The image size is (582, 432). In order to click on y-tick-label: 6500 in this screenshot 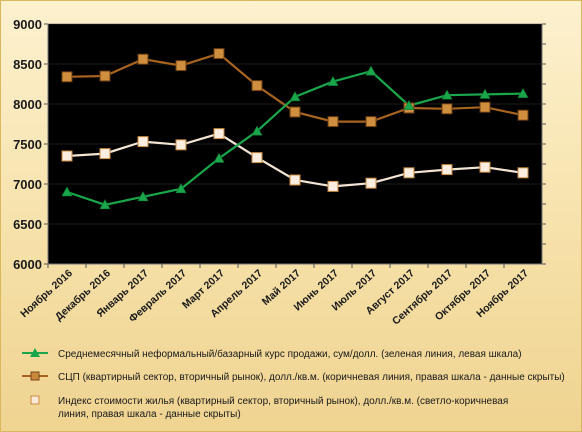, I will do `click(27, 224)`.